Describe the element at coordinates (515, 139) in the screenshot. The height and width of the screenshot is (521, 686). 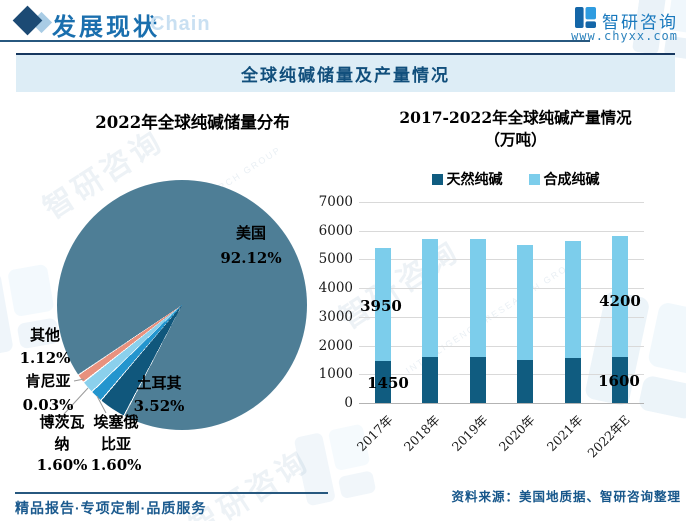
I see `bar-chart-title-line2: （万吨）` at that location.